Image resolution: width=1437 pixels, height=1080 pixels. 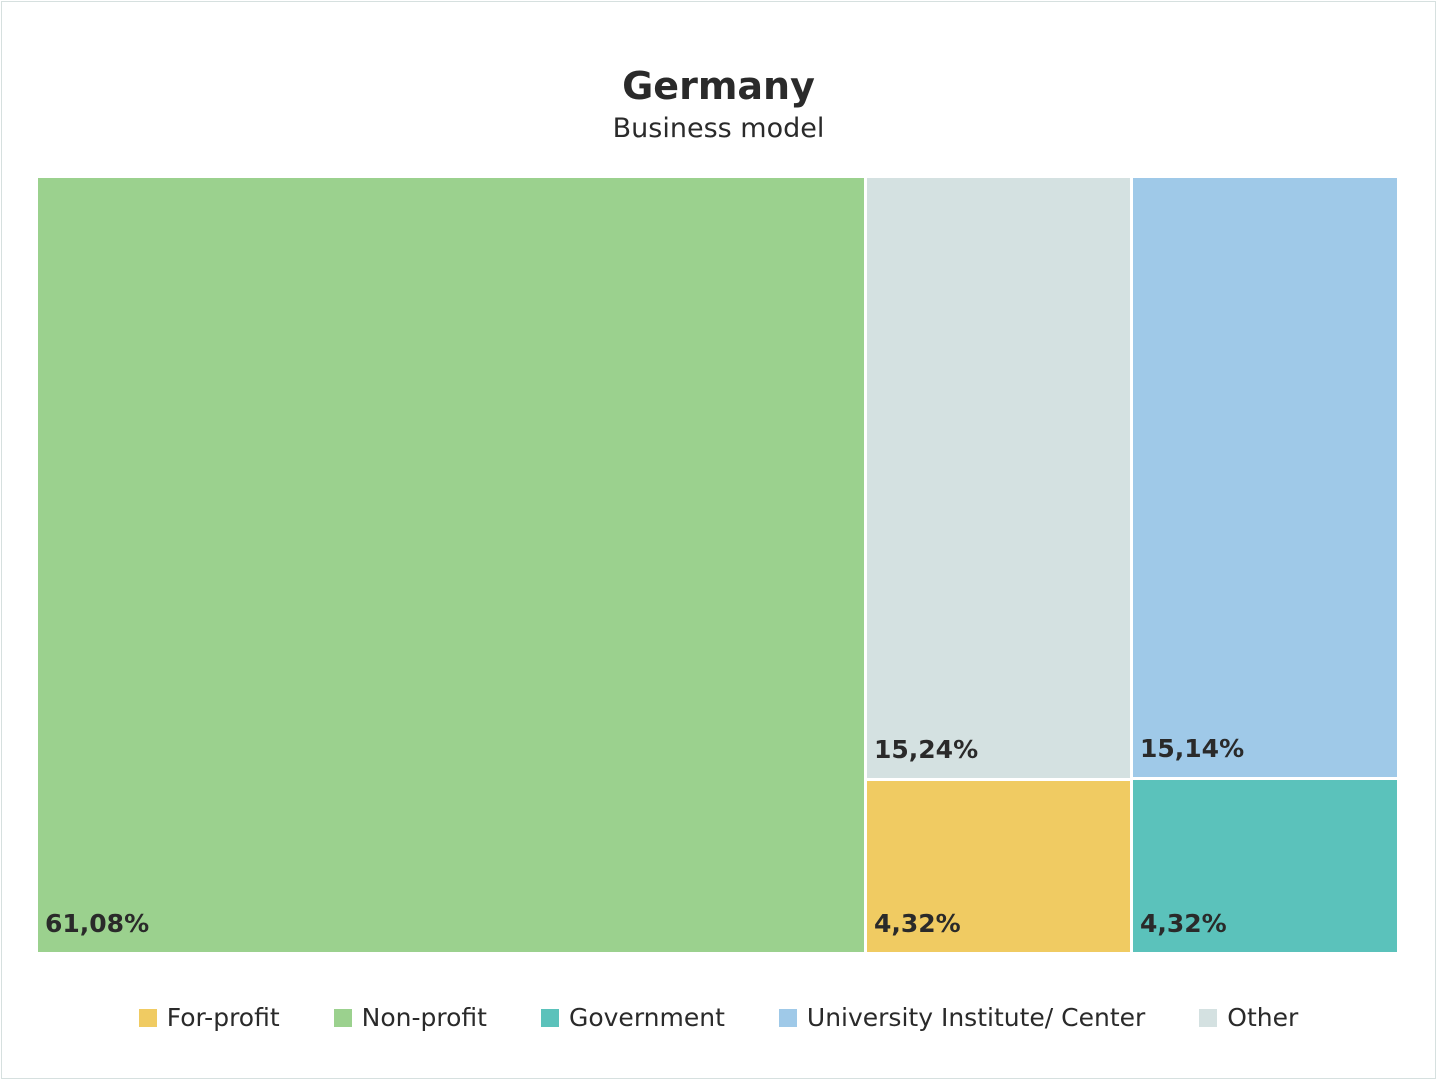 I want to click on legend-item: For-profit, so click(x=209, y=1017).